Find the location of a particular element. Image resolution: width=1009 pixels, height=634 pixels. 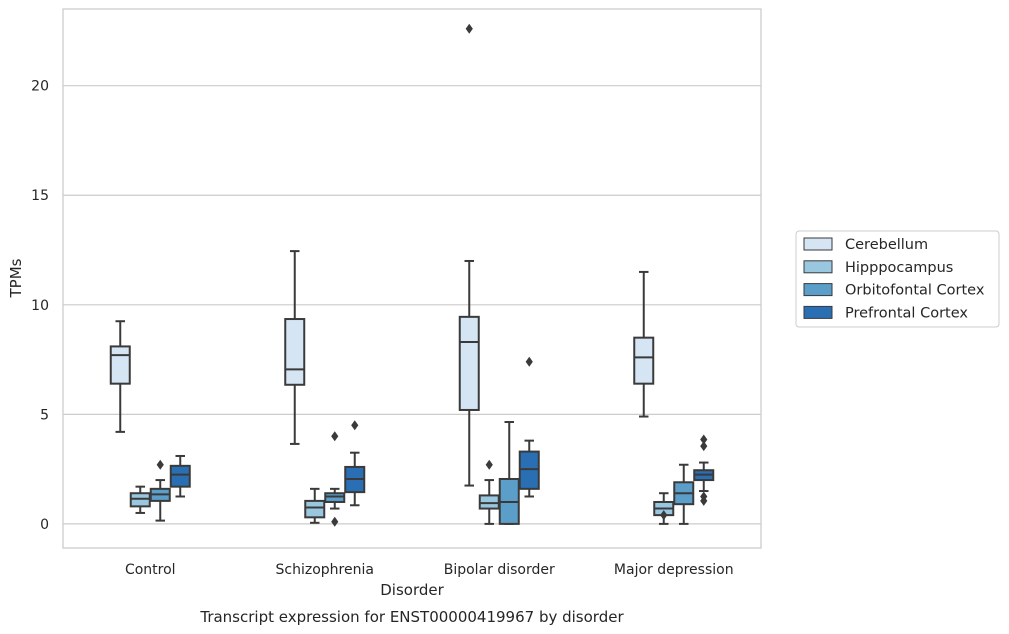

x-tick-label: Bipolar disorder is located at coordinates (499, 570).